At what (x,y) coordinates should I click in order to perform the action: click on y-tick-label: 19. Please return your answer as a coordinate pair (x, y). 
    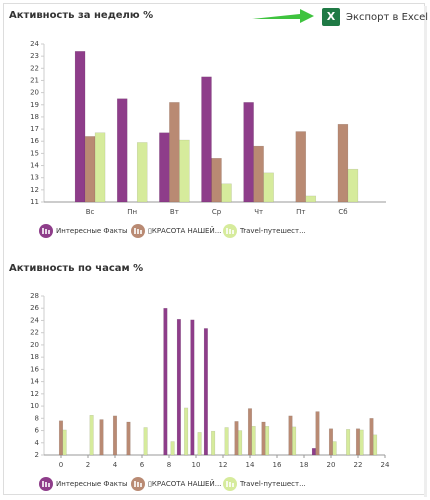
    Looking at the image, I should click on (34, 105).